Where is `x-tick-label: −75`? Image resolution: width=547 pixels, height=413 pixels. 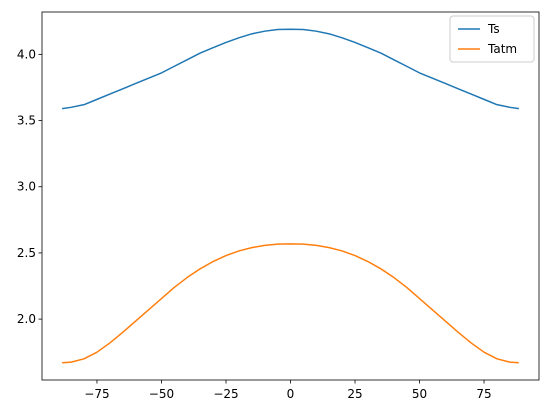
x-tick-label: −75 is located at coordinates (96, 394).